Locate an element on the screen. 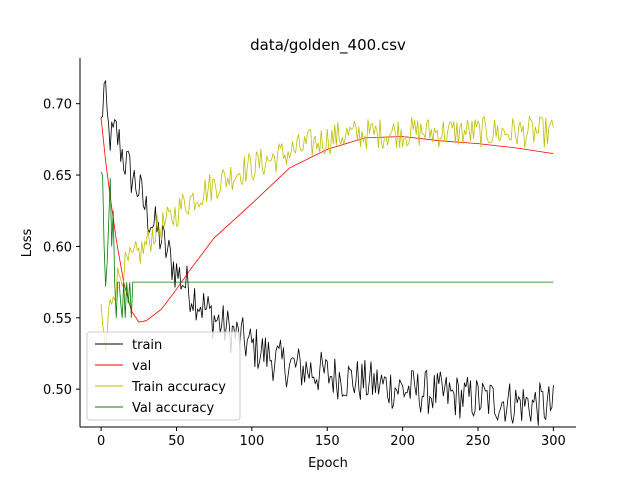 This screenshot has width=640, height=480. legend-label-train: train is located at coordinates (147, 345).